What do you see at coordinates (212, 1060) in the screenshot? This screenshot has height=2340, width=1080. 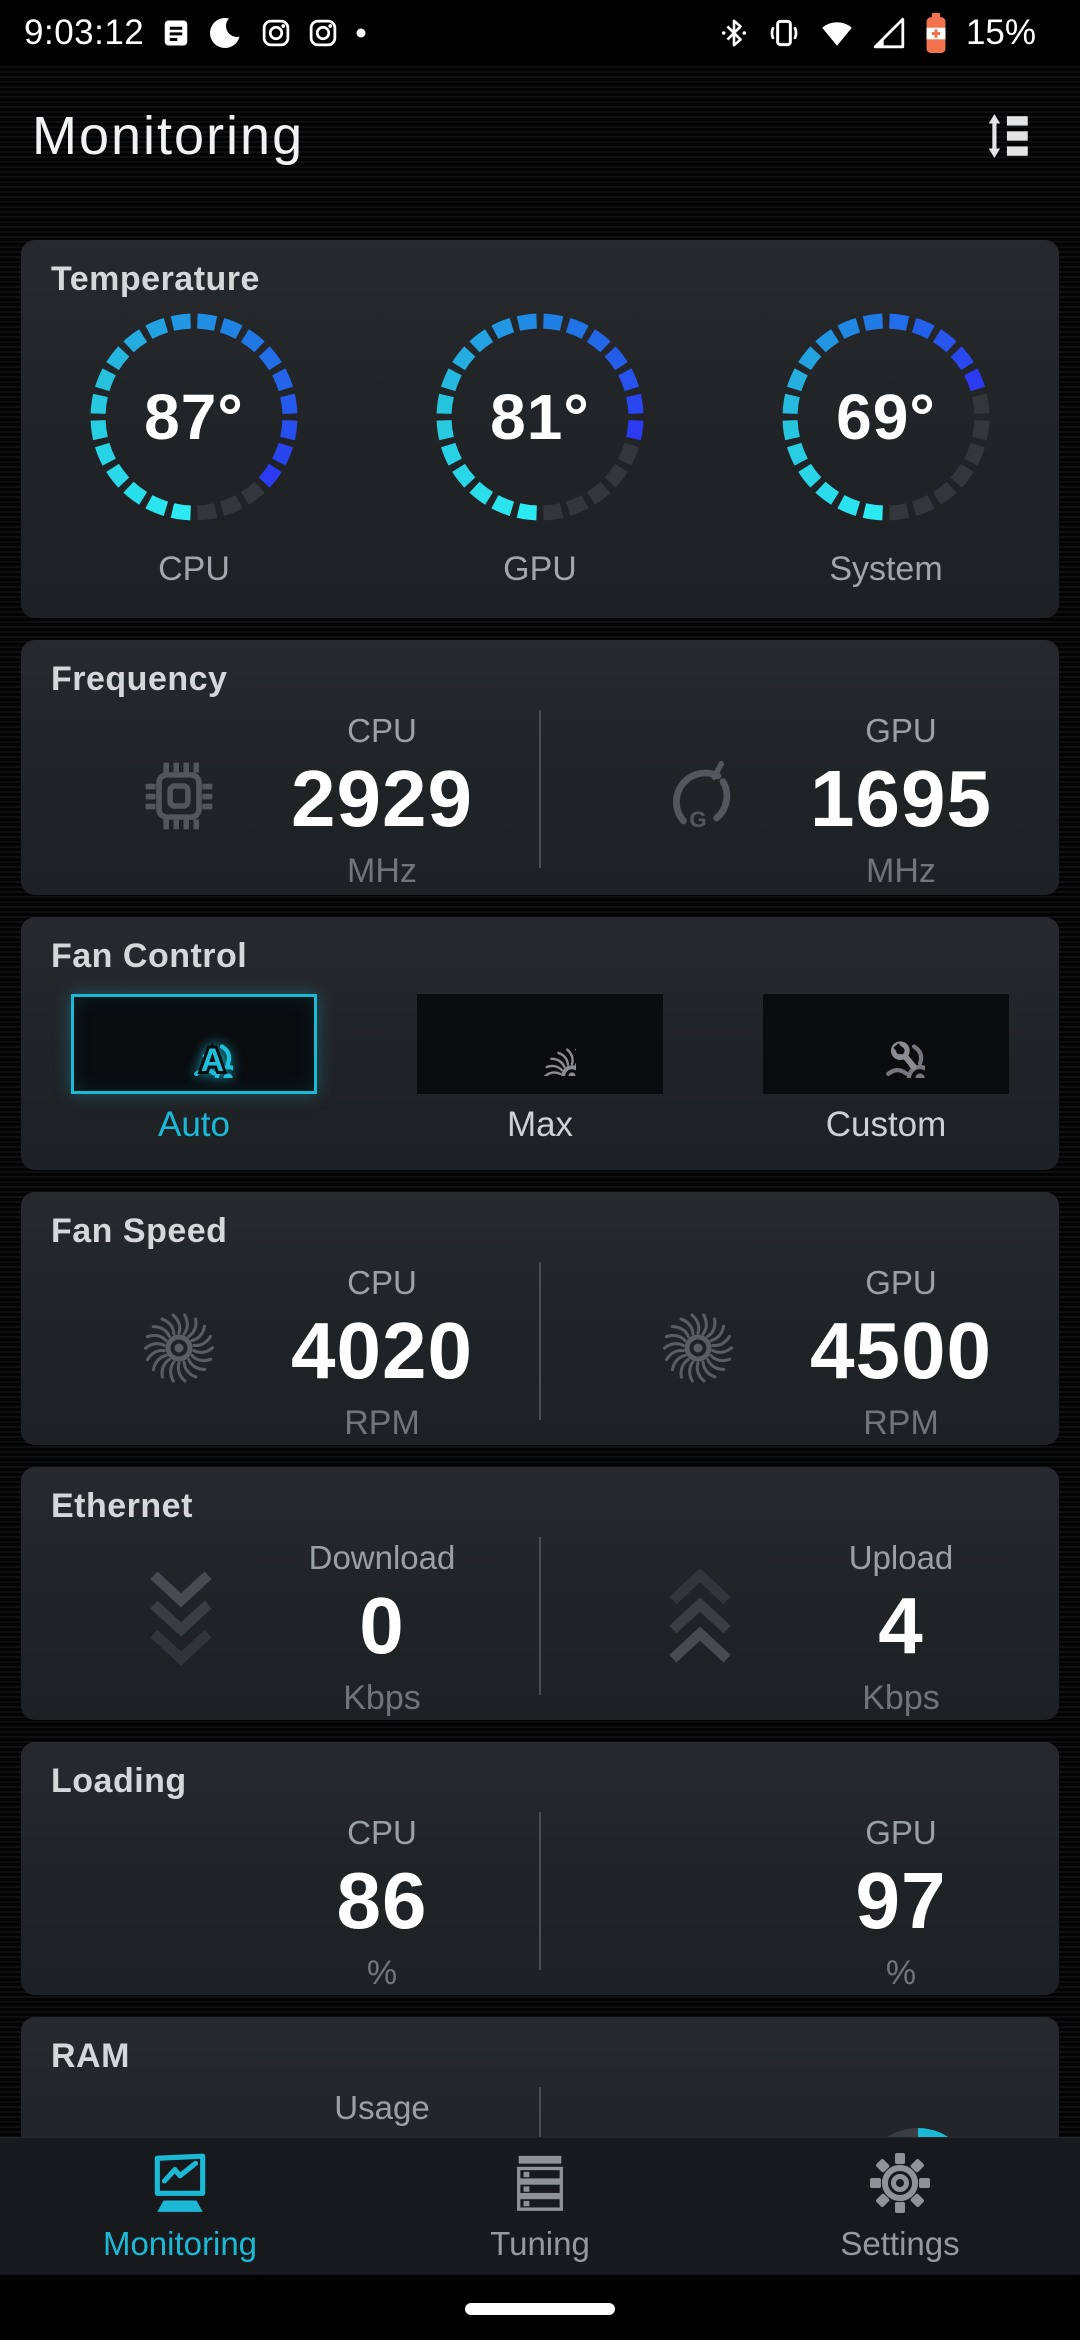 I see `svg-text: A` at bounding box center [212, 1060].